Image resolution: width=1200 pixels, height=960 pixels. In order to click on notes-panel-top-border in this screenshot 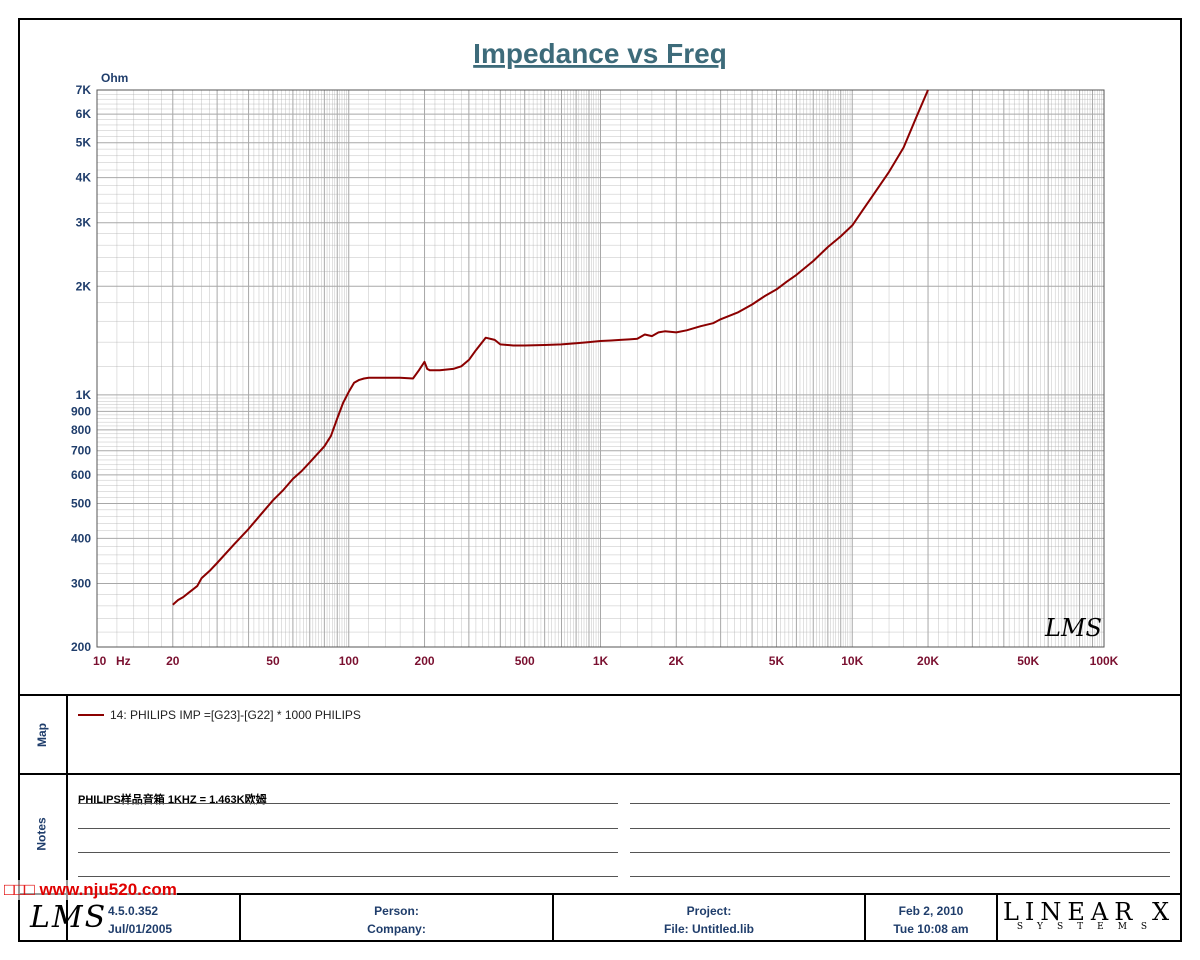, I will do `click(600, 774)`.